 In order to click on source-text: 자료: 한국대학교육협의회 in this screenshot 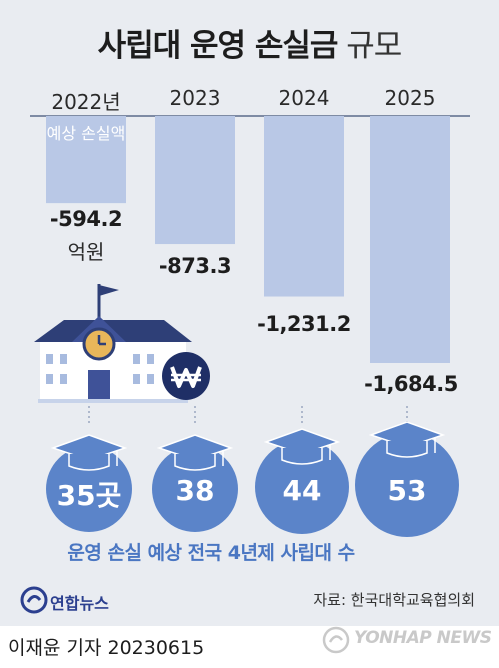, I will do `click(394, 600)`.